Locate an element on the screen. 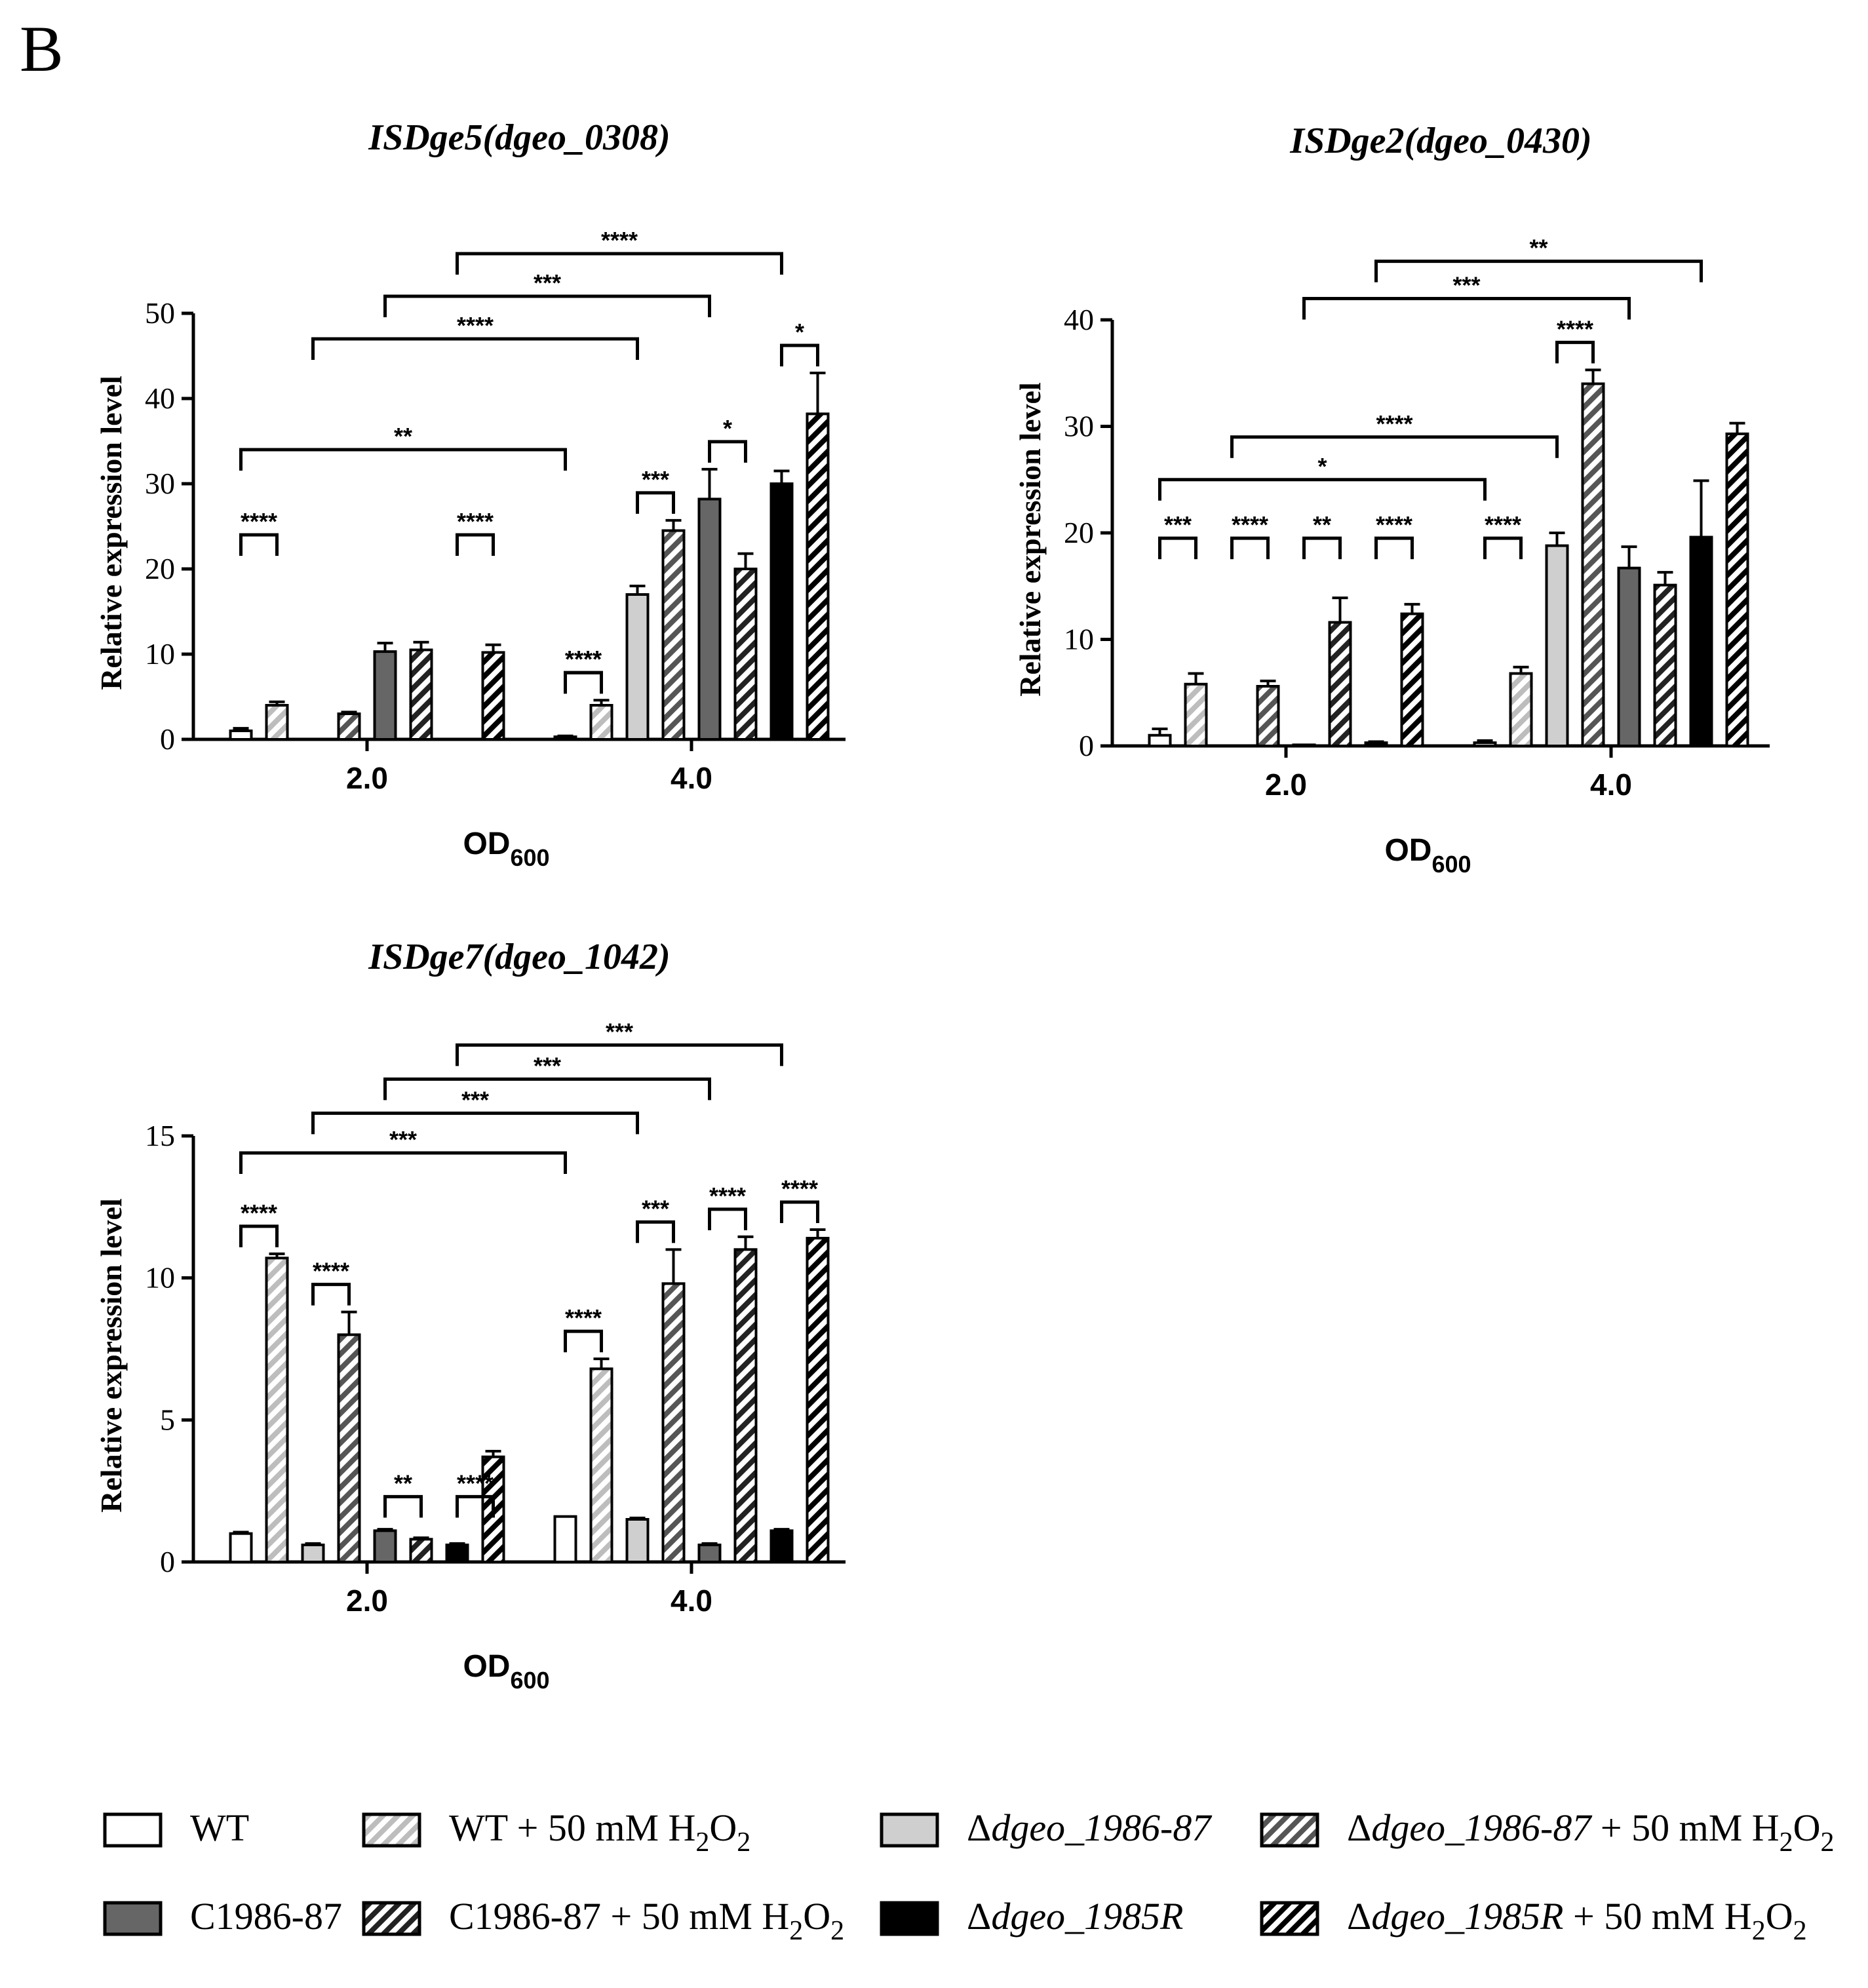  legend-label: Δdgeo_1985R is located at coordinates (1075, 1916).